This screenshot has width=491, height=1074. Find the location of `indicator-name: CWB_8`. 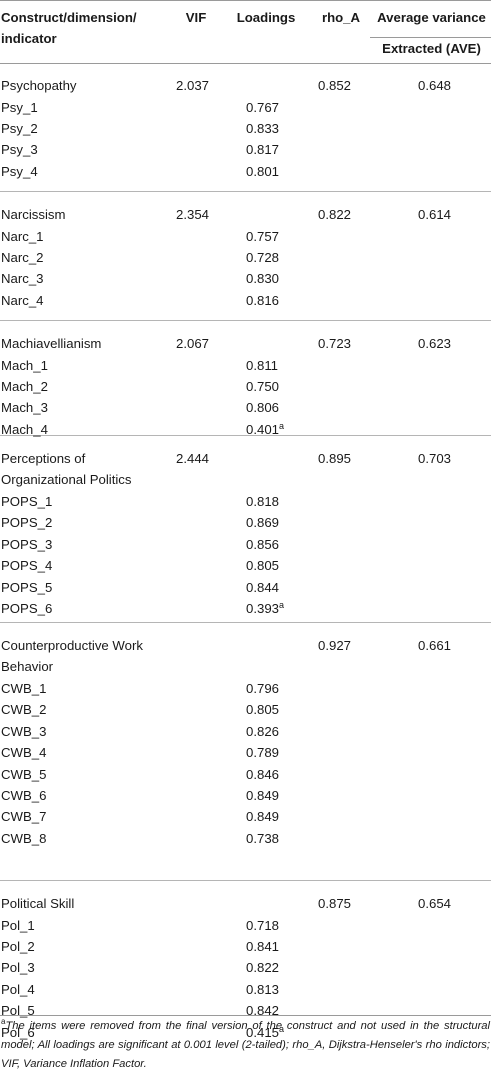

indicator-name: CWB_8 is located at coordinates (24, 838).